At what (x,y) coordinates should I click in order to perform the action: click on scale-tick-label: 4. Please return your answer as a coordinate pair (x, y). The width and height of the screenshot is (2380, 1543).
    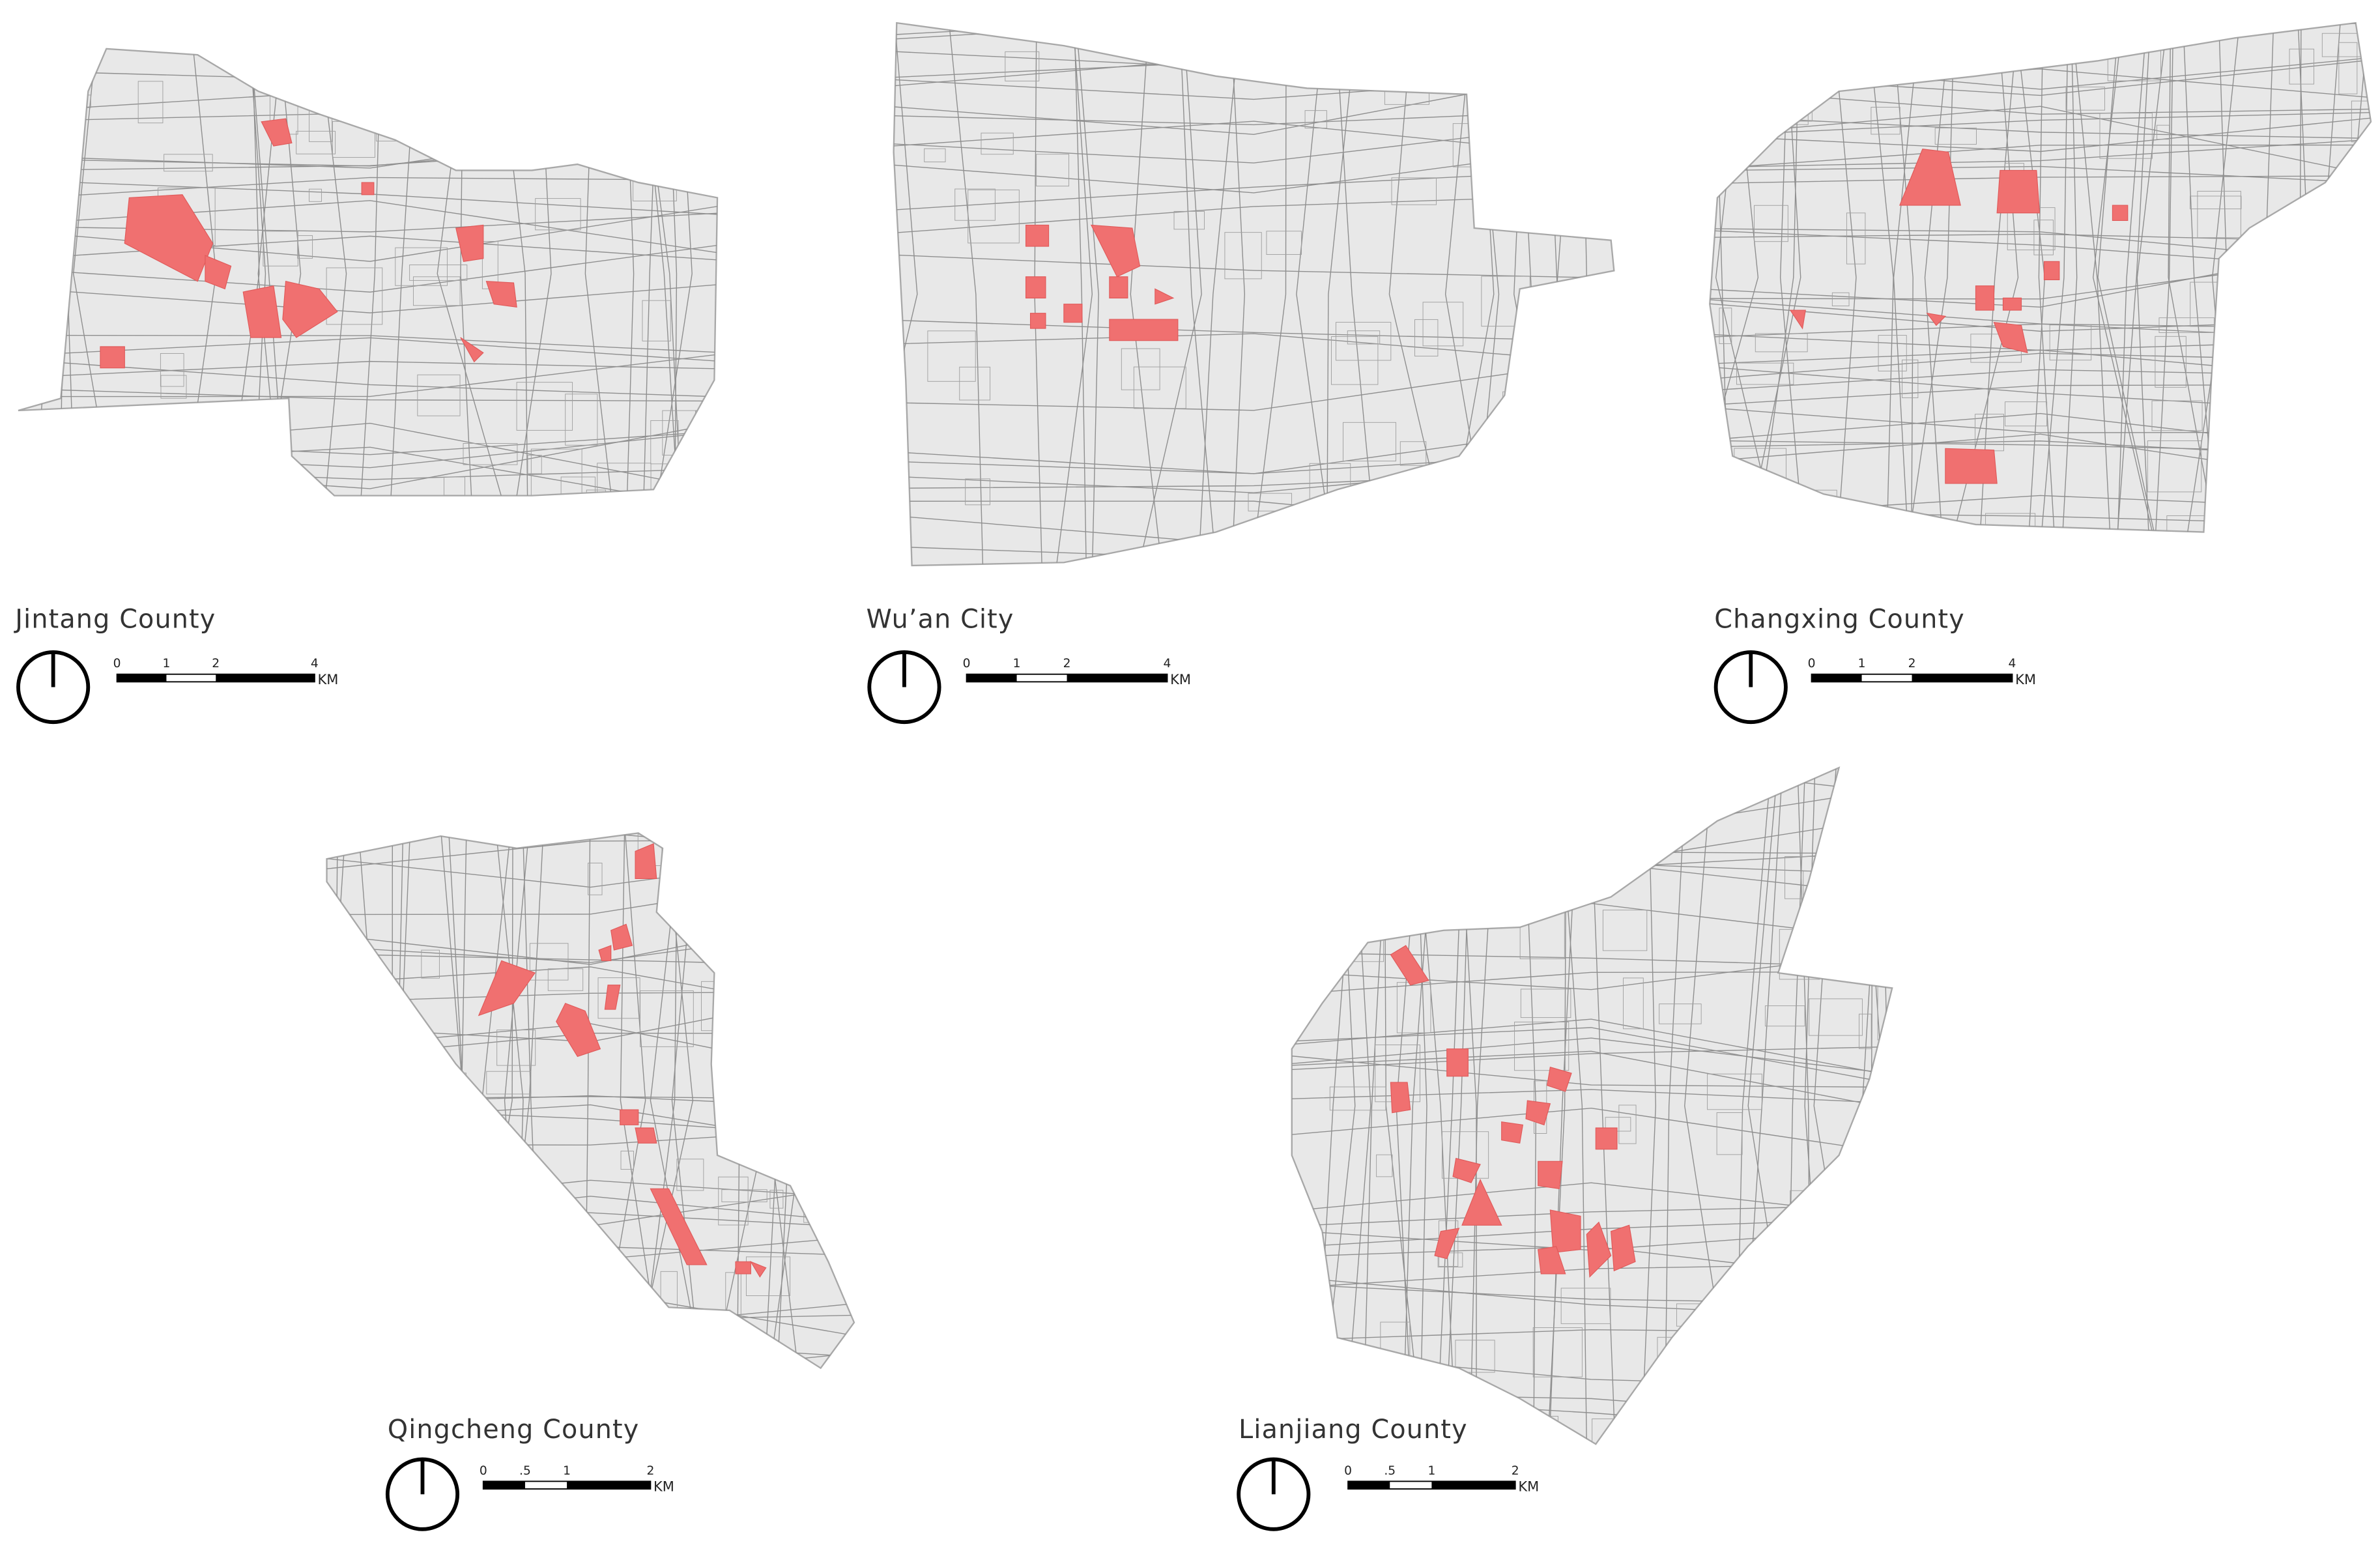
    Looking at the image, I should click on (315, 664).